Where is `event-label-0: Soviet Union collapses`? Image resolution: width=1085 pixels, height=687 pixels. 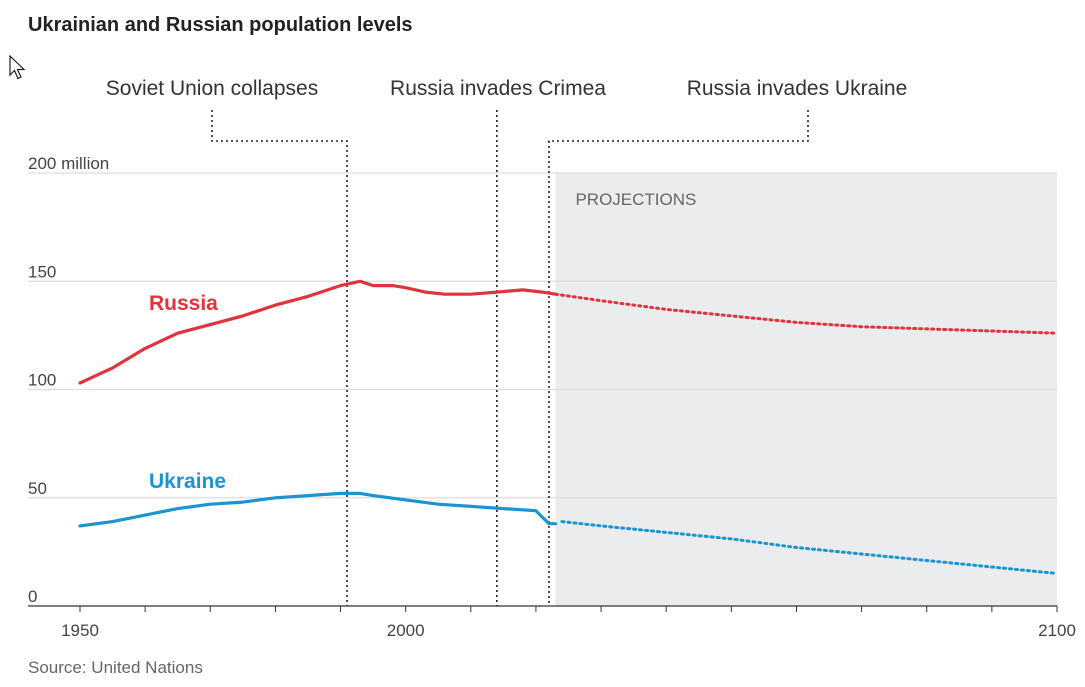 event-label-0: Soviet Union collapses is located at coordinates (212, 88).